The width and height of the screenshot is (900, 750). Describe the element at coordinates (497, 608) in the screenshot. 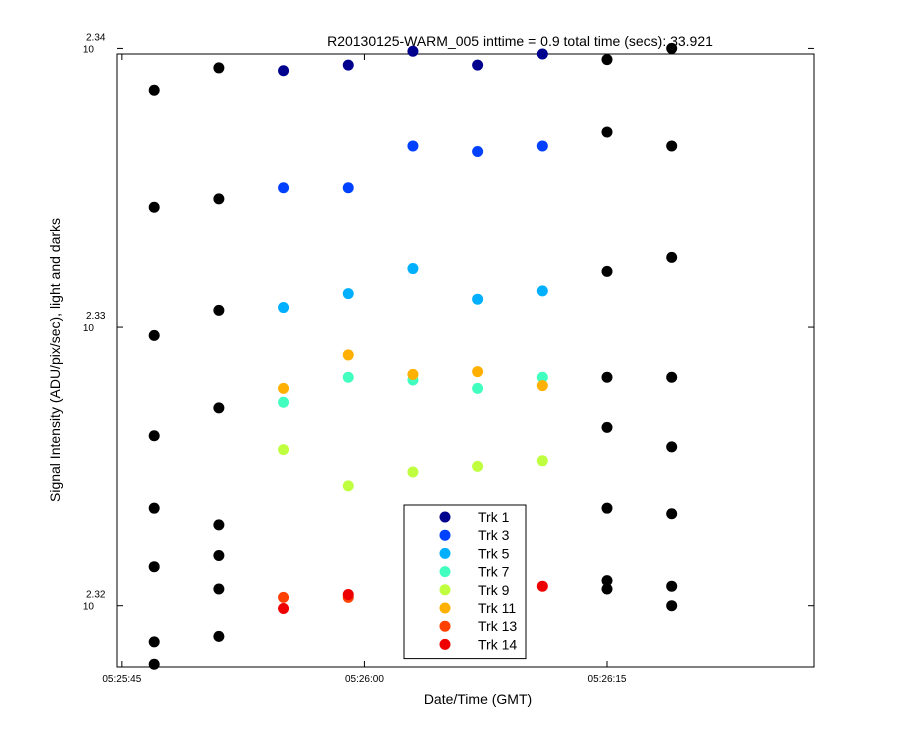

I see `legend-label: Trk 11` at that location.